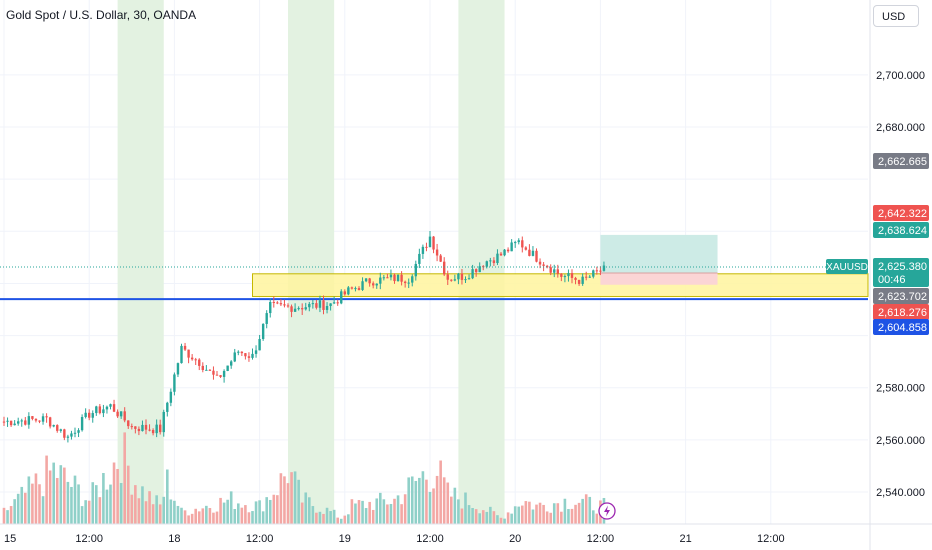  Describe the element at coordinates (466, 537) in the screenshot. I see `time-axis` at that location.